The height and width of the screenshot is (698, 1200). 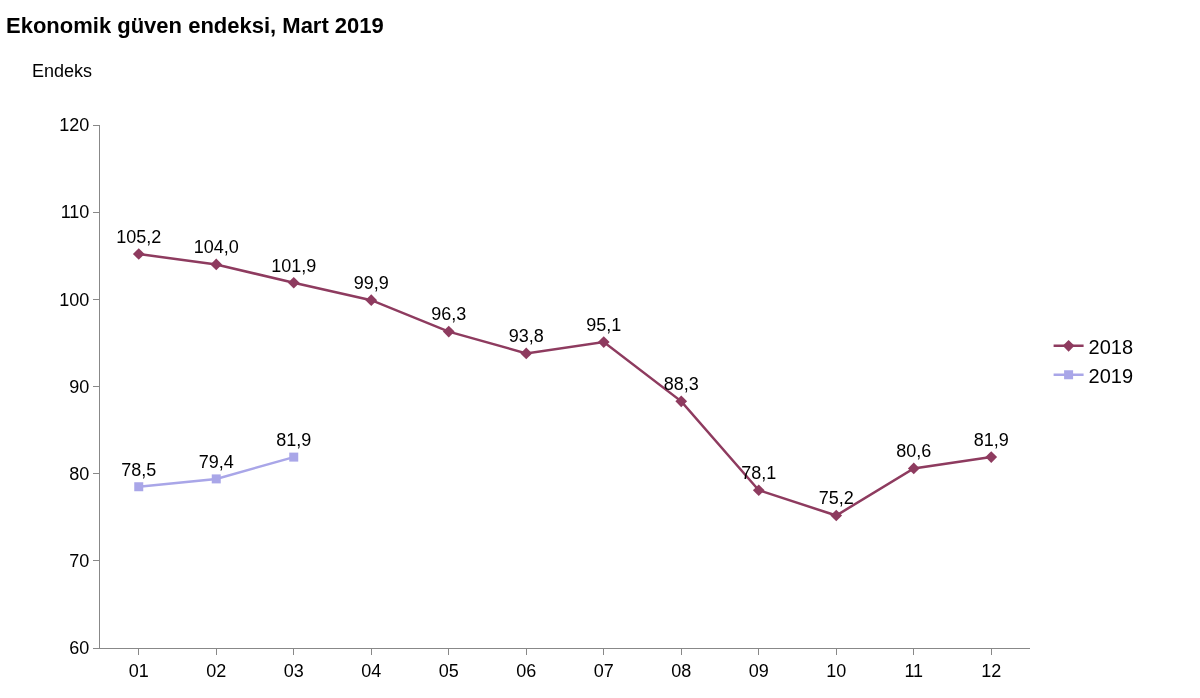 I want to click on x-tick-label: 10, so click(x=836, y=670).